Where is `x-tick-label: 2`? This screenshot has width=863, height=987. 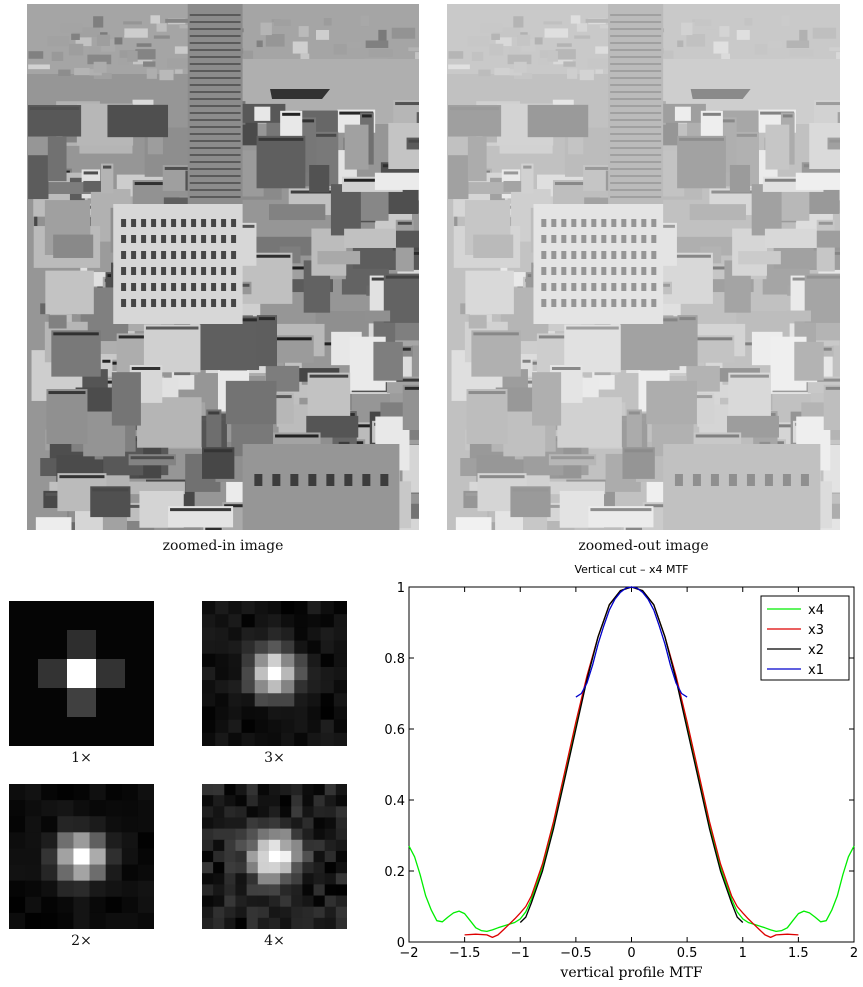
x-tick-label: 2 is located at coordinates (854, 953).